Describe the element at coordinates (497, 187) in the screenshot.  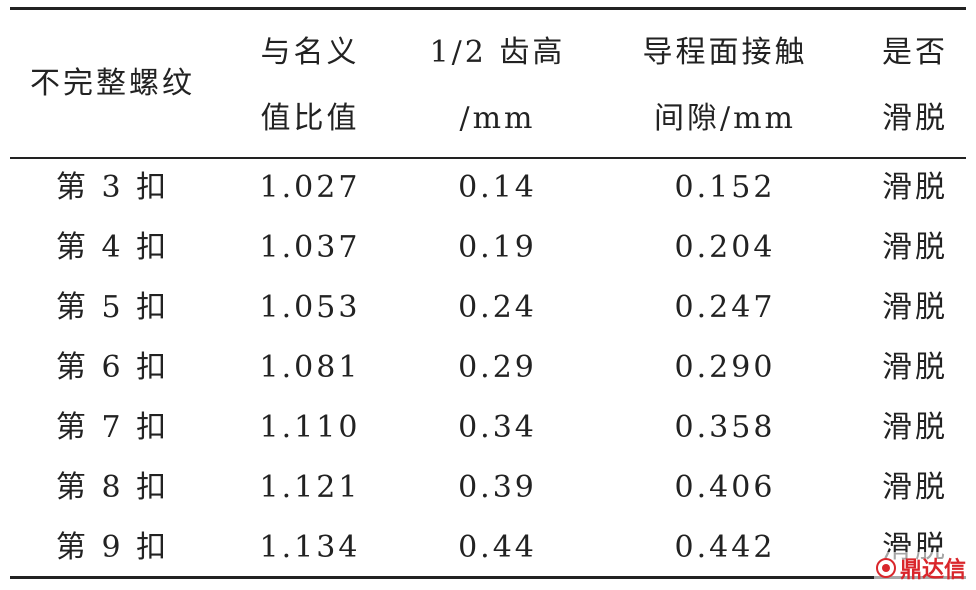
I see `half-tooth-height-cell: 0.14` at that location.